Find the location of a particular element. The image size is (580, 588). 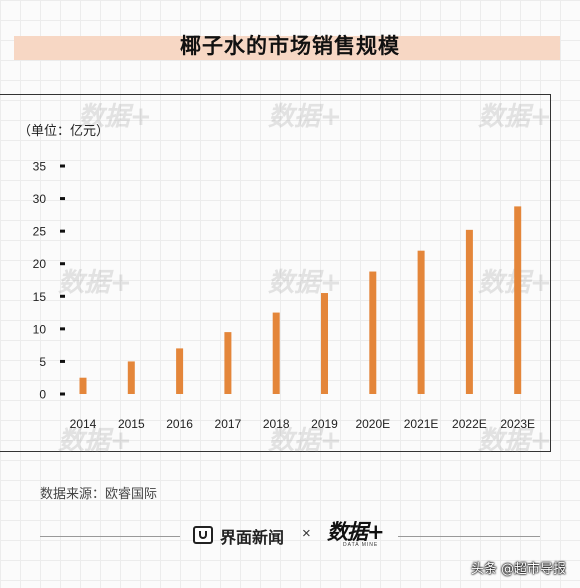

y-tick-label: 0 is located at coordinates (42, 395).